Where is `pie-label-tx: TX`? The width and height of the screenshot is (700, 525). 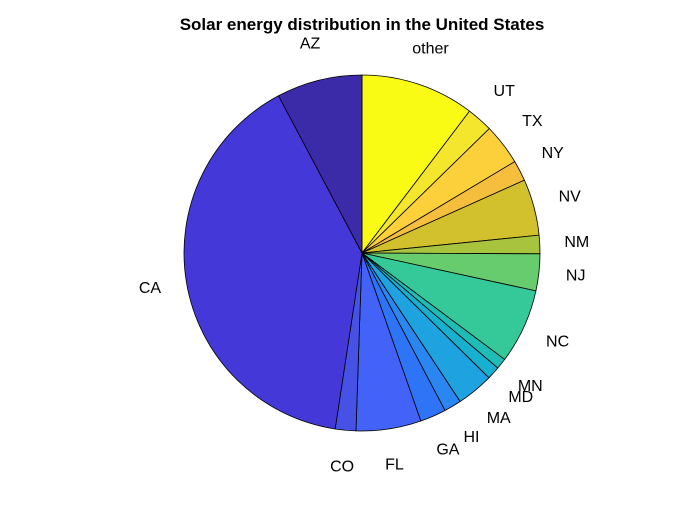 pie-label-tx: TX is located at coordinates (532, 121).